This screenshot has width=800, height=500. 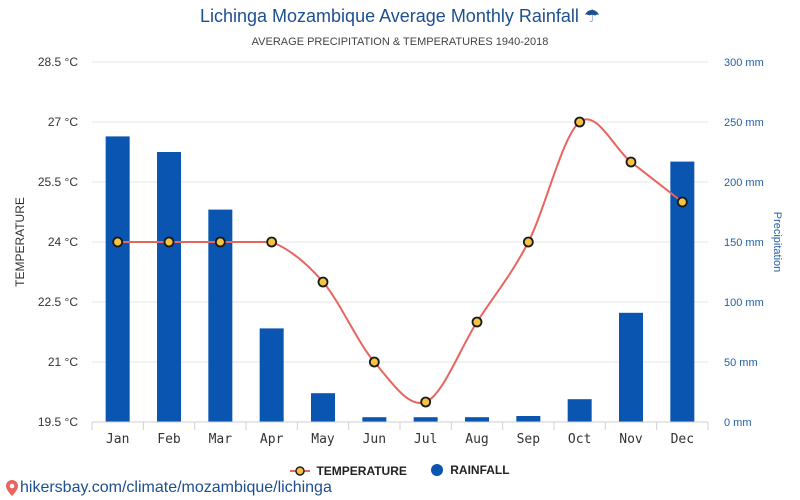 What do you see at coordinates (374, 439) in the screenshot?
I see `x-tick-label: Jun` at bounding box center [374, 439].